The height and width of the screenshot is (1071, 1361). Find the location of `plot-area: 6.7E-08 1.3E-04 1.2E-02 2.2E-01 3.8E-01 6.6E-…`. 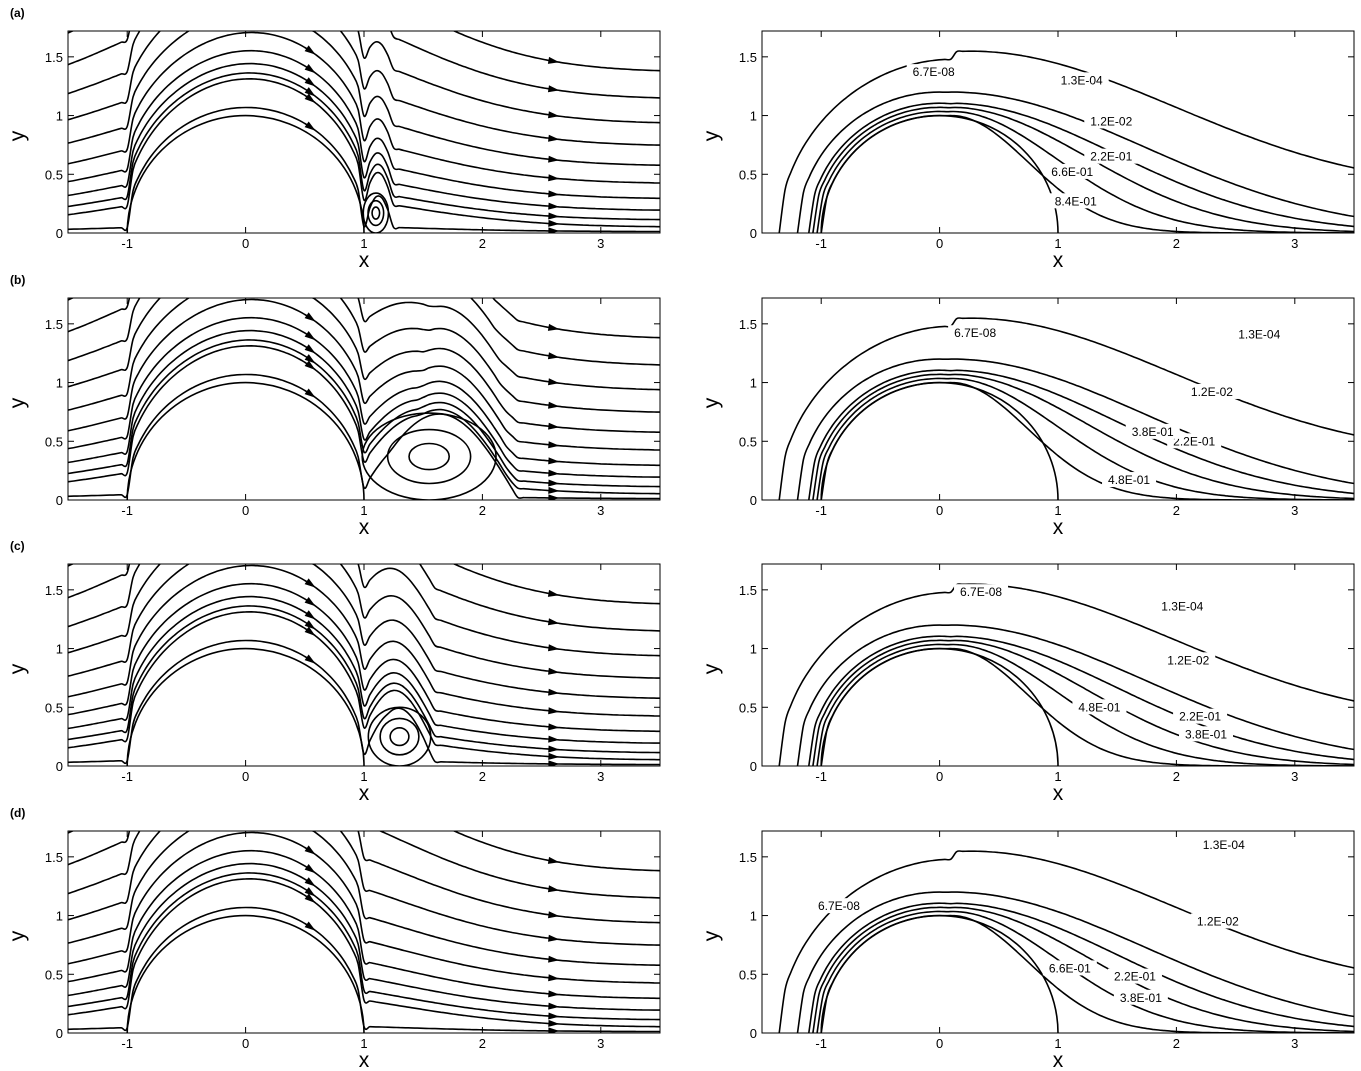

plot-area: 6.7E-08 1.3E-04 1.2E-02 2.2E-01 3.8E-01 6.6E-… is located at coordinates (1066, 935).